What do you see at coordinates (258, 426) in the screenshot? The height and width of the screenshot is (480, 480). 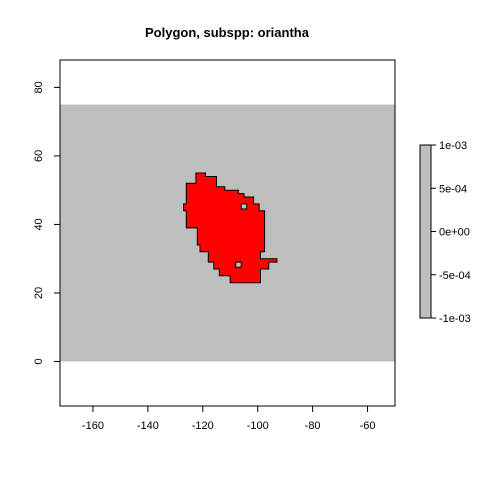 I see `x-tick-label: -100` at bounding box center [258, 426].